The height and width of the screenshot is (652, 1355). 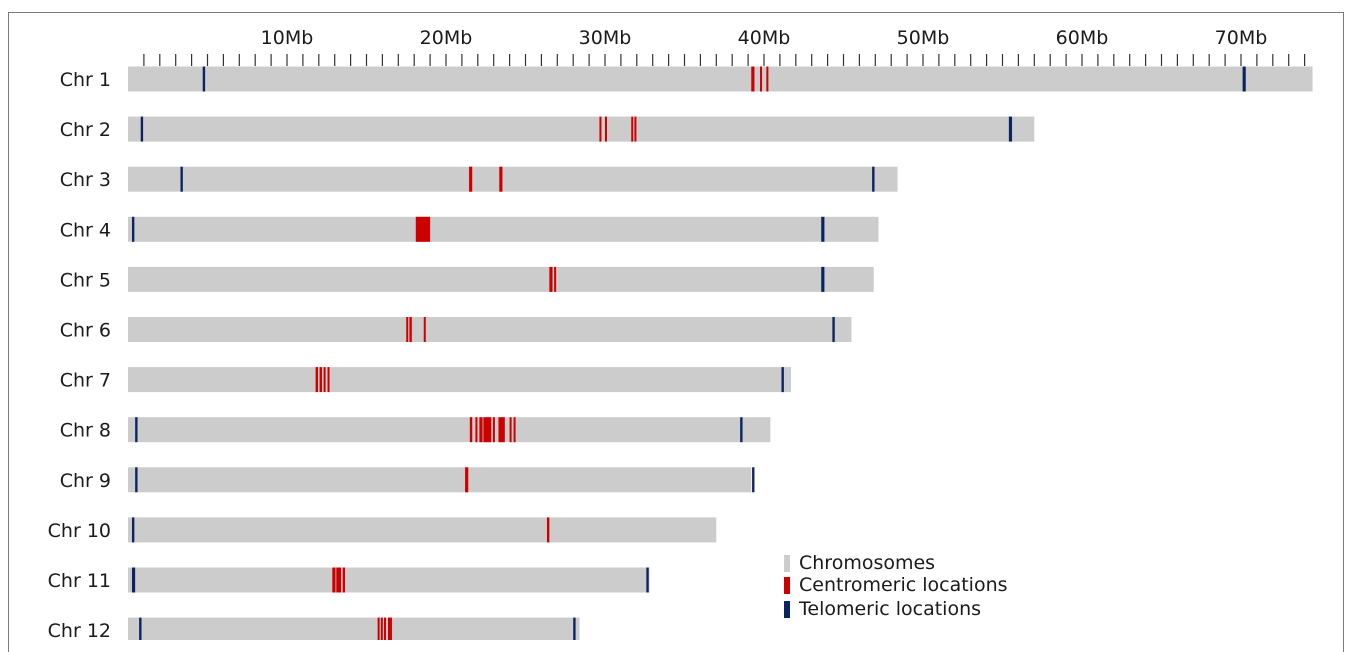 I want to click on legend-item-centromeric: Centromeric locations, so click(x=896, y=585).